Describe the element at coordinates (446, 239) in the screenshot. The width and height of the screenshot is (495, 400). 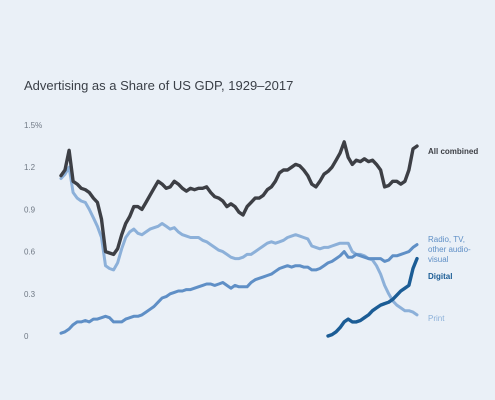
I see `series-label-radio-tv-line1: Radio, TV,` at that location.